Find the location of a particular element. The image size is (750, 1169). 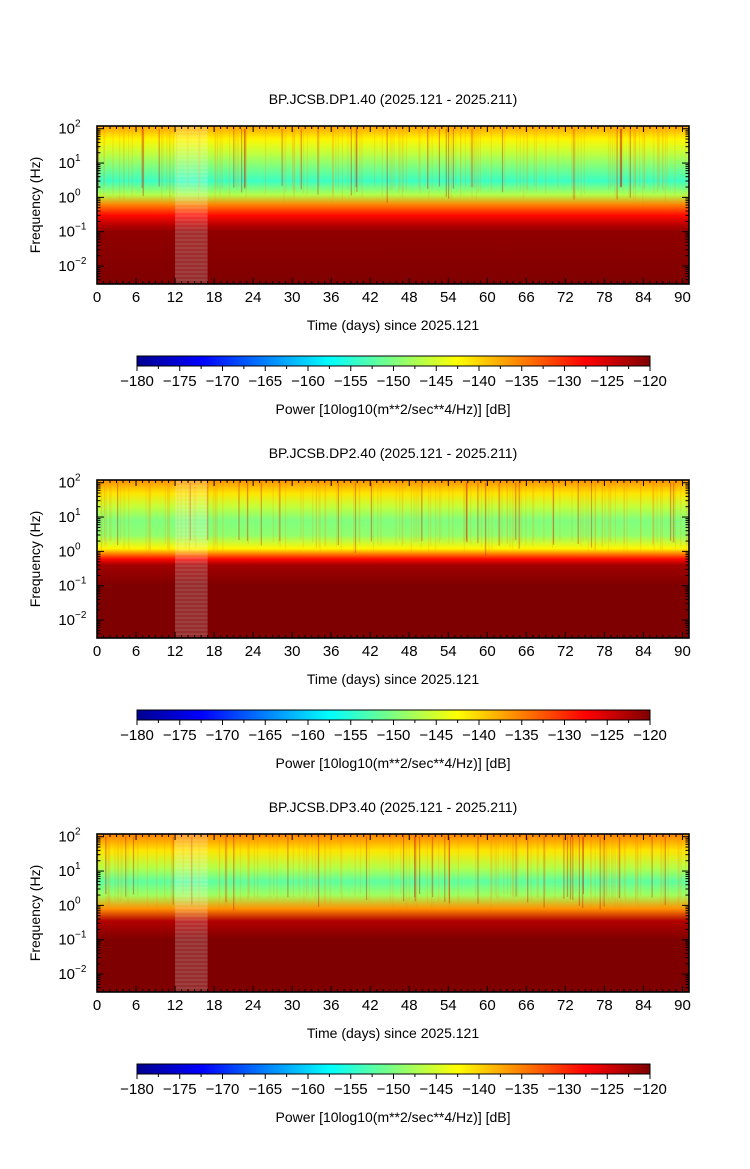

x-tick-label: 78 is located at coordinates (604, 297).